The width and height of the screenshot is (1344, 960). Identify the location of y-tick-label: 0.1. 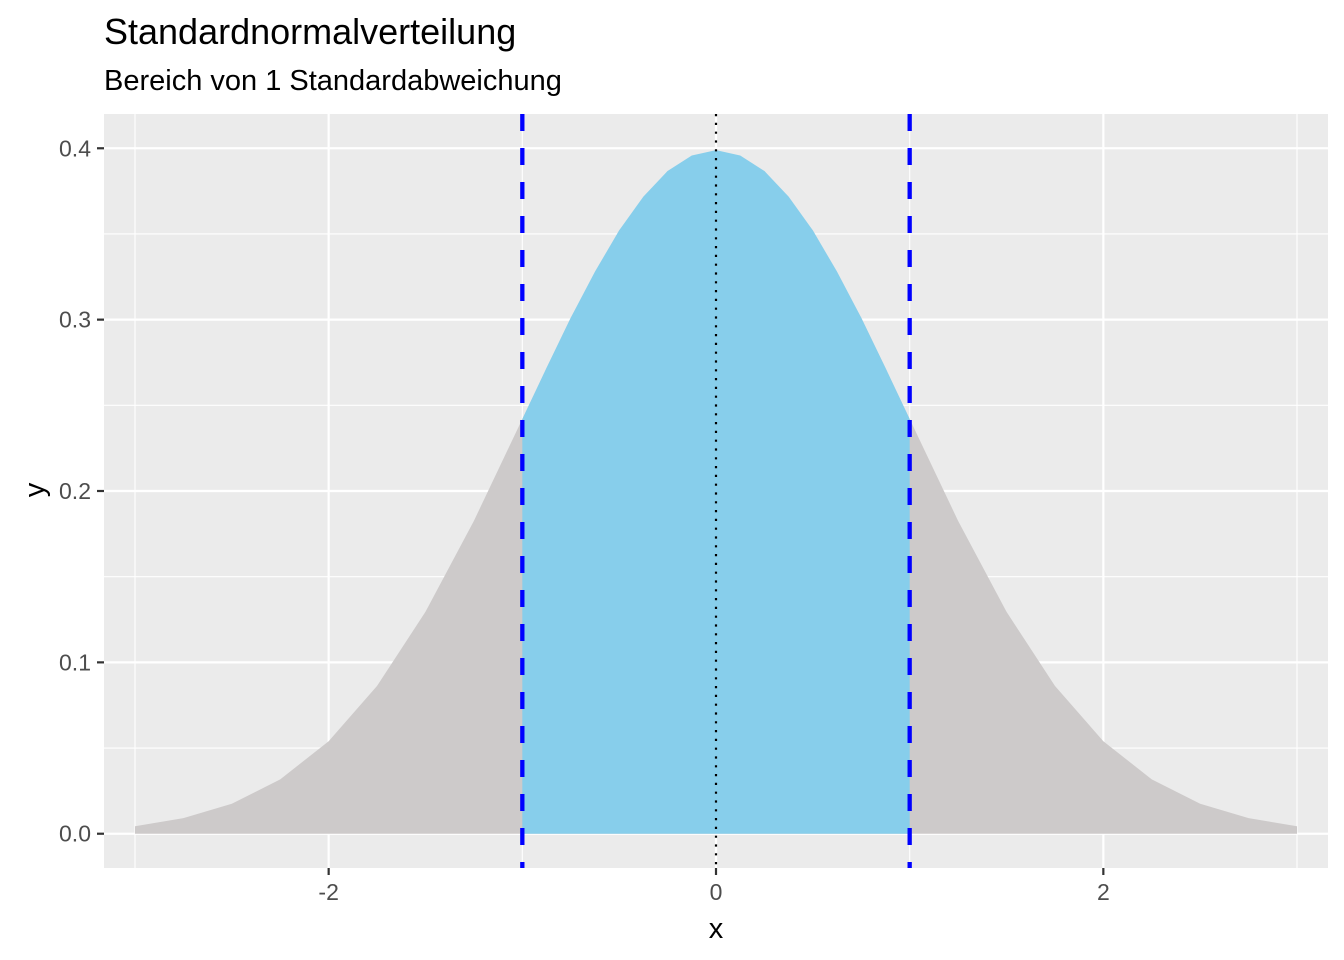
(75, 662).